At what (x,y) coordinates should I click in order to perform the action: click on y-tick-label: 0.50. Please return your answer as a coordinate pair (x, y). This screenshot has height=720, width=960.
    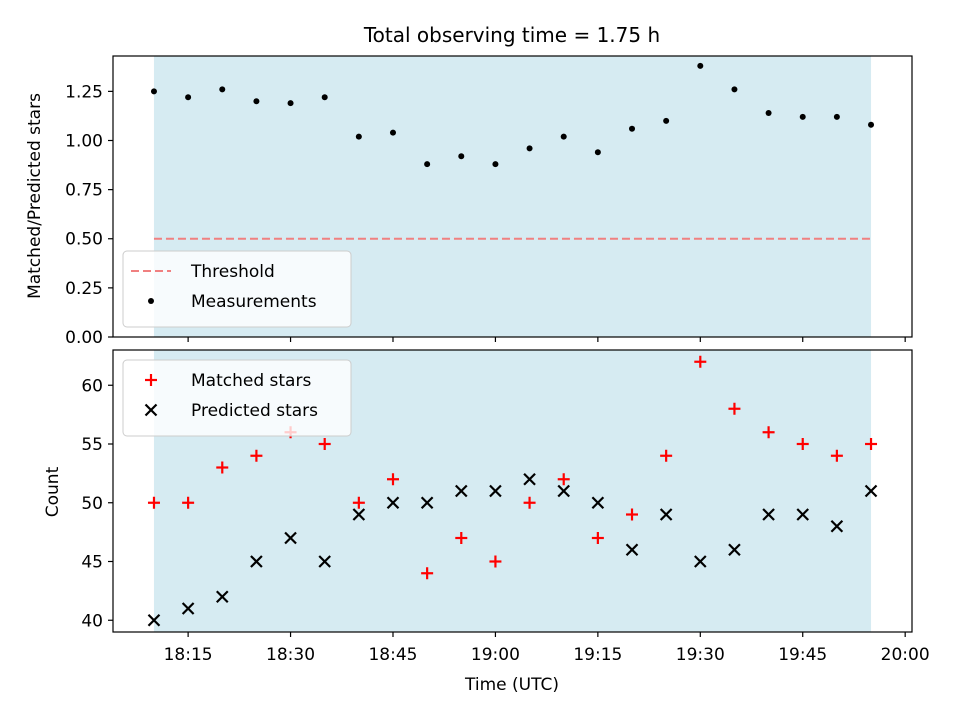
    Looking at the image, I should click on (84, 240).